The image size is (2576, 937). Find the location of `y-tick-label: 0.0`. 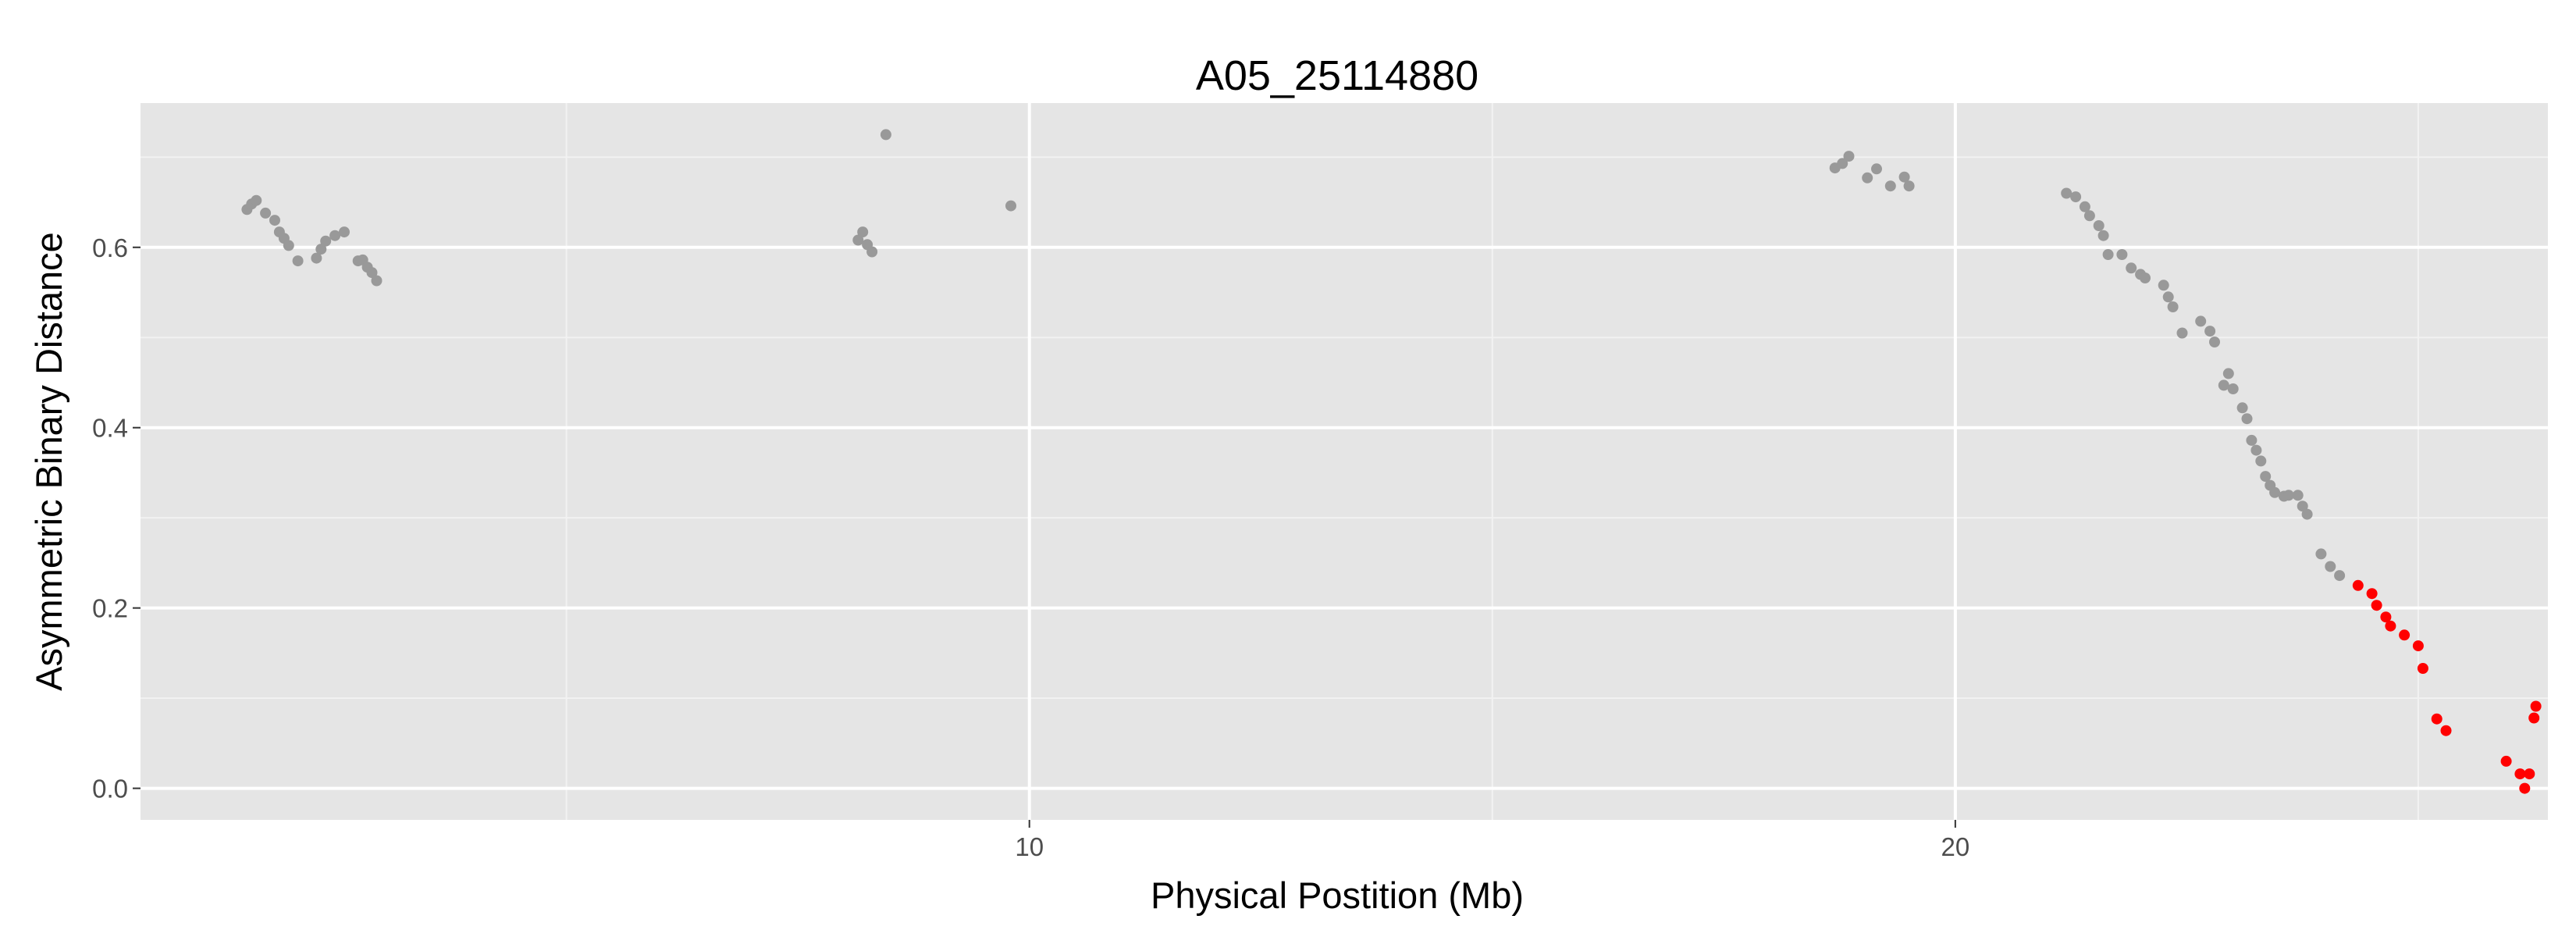

y-tick-label: 0.0 is located at coordinates (110, 789).